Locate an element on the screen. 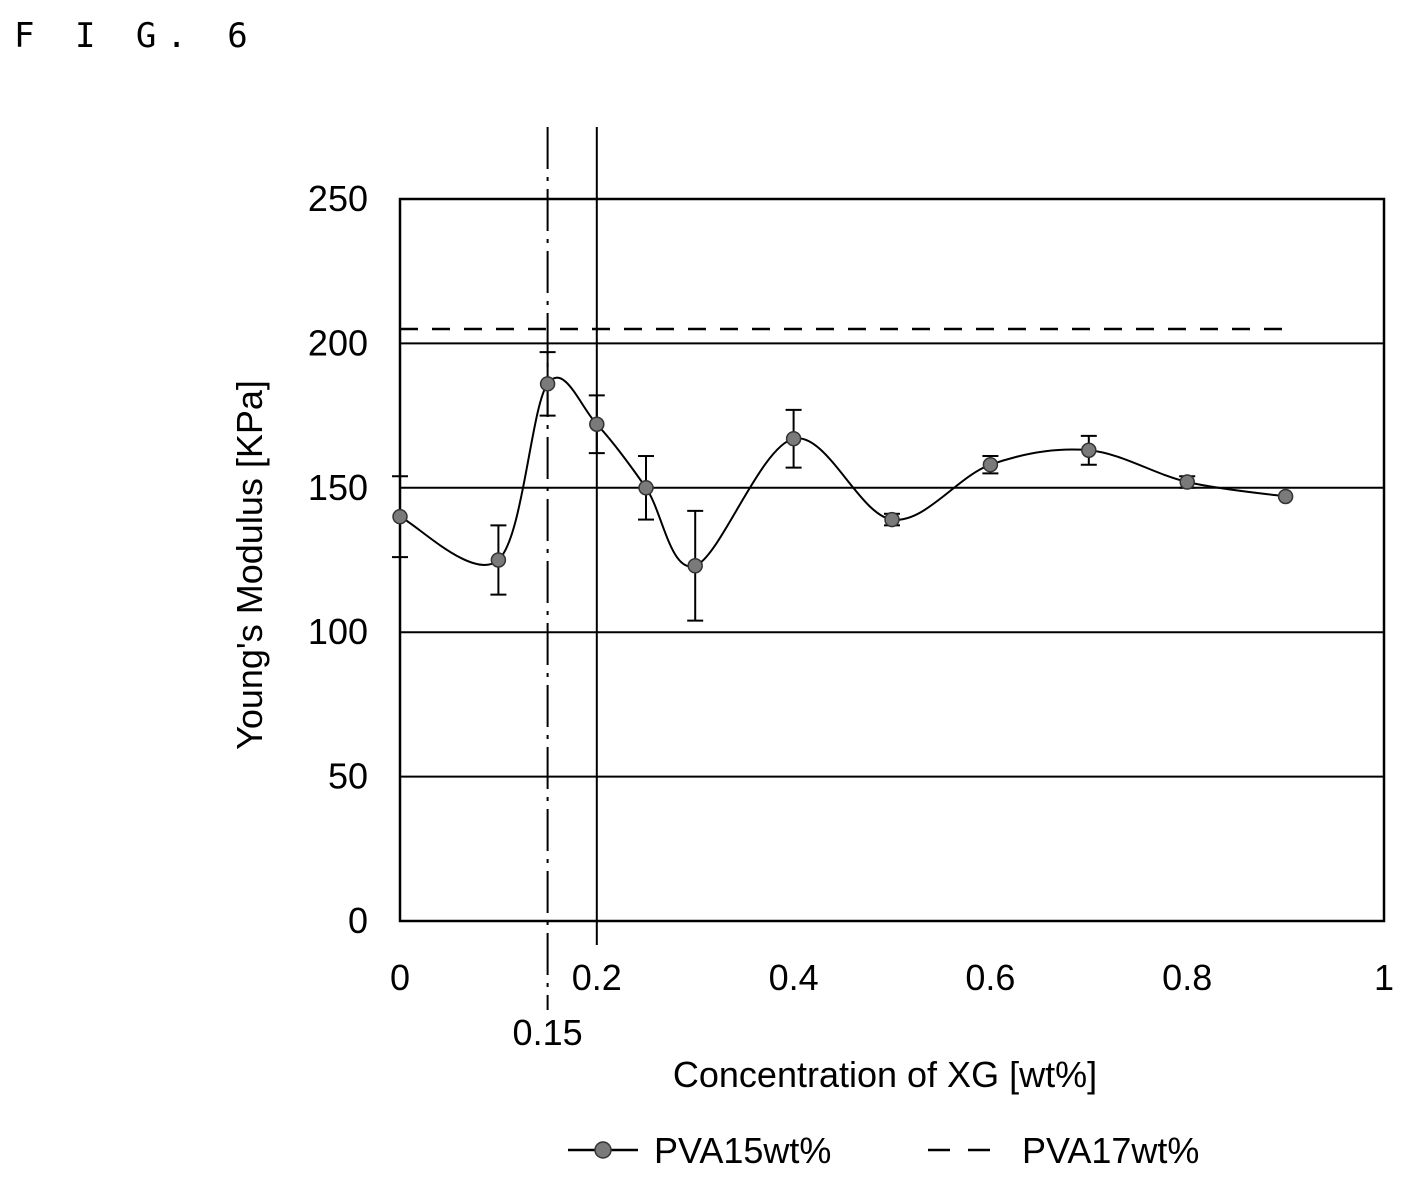 The image size is (1408, 1184). x-tick-label: 1 is located at coordinates (1384, 977).